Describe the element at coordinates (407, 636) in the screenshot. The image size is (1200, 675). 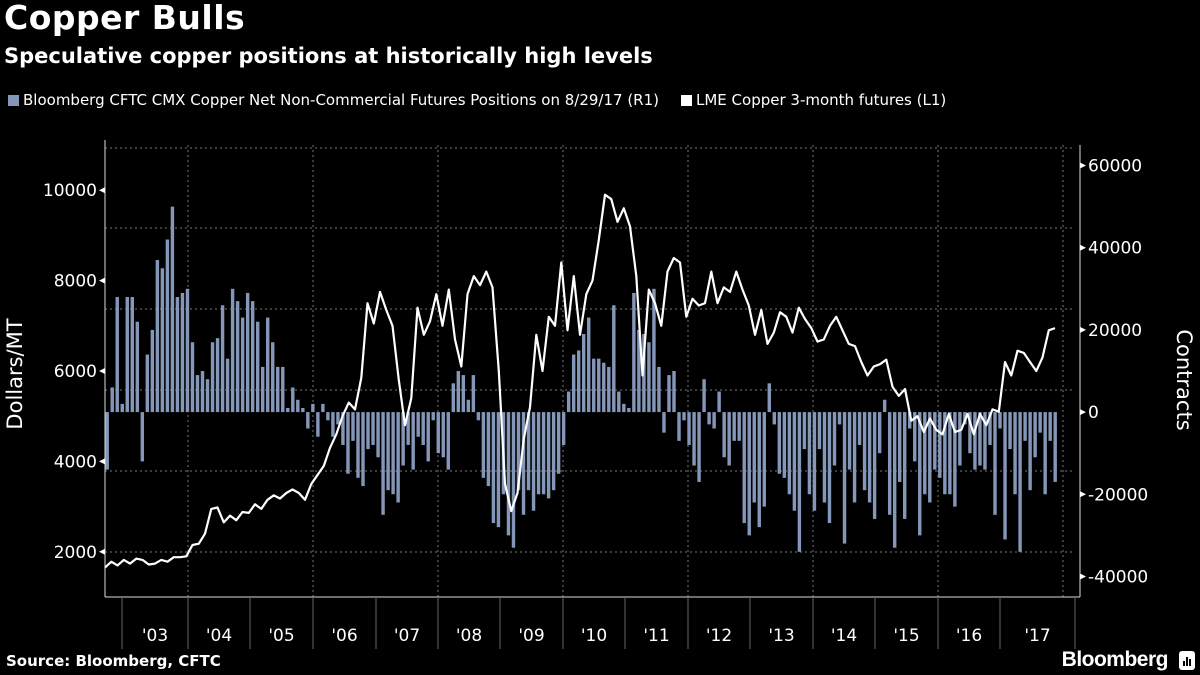
I see `x-tick-label: '07` at that location.